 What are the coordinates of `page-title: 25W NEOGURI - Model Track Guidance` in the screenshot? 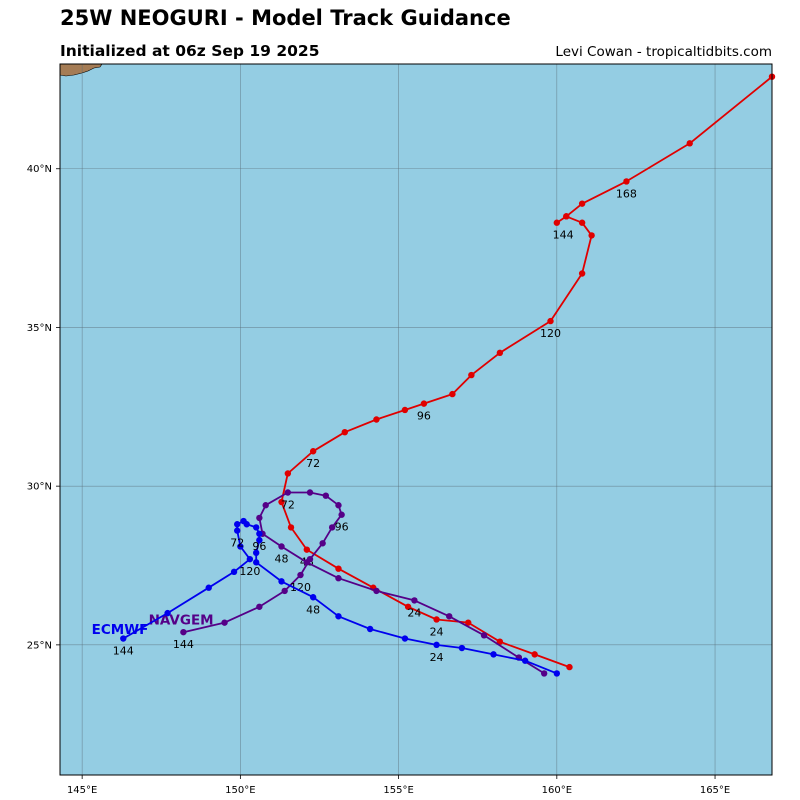 It's located at (285, 18).